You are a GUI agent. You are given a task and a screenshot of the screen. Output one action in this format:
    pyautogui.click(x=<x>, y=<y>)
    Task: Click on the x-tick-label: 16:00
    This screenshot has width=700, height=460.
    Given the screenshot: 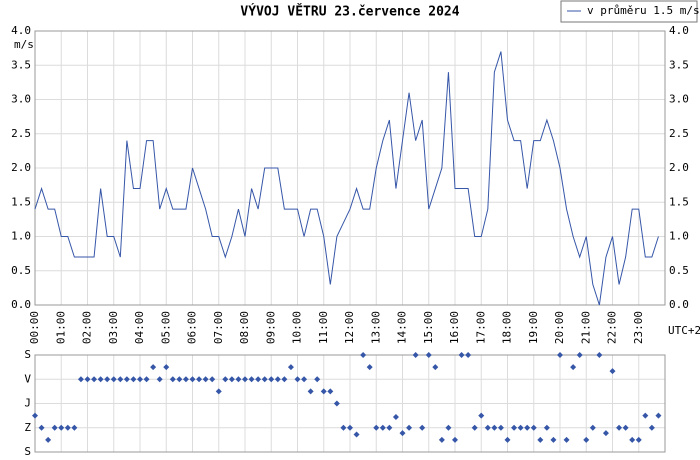 What is the action you would take?
    pyautogui.click(x=454, y=327)
    